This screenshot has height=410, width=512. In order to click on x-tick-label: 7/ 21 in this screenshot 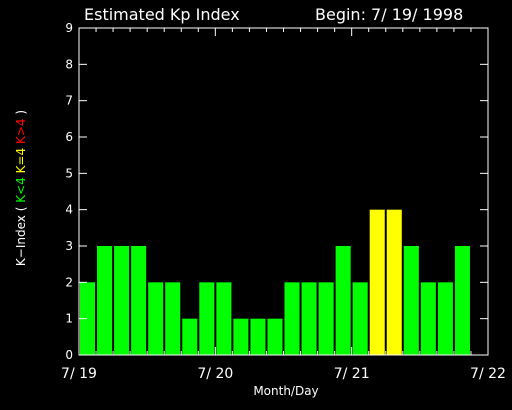, I will do `click(352, 374)`.